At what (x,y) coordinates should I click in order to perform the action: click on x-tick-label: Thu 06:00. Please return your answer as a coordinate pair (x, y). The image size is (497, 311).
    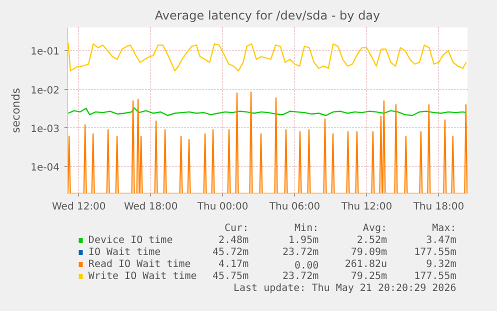
    Looking at the image, I should click on (294, 207).